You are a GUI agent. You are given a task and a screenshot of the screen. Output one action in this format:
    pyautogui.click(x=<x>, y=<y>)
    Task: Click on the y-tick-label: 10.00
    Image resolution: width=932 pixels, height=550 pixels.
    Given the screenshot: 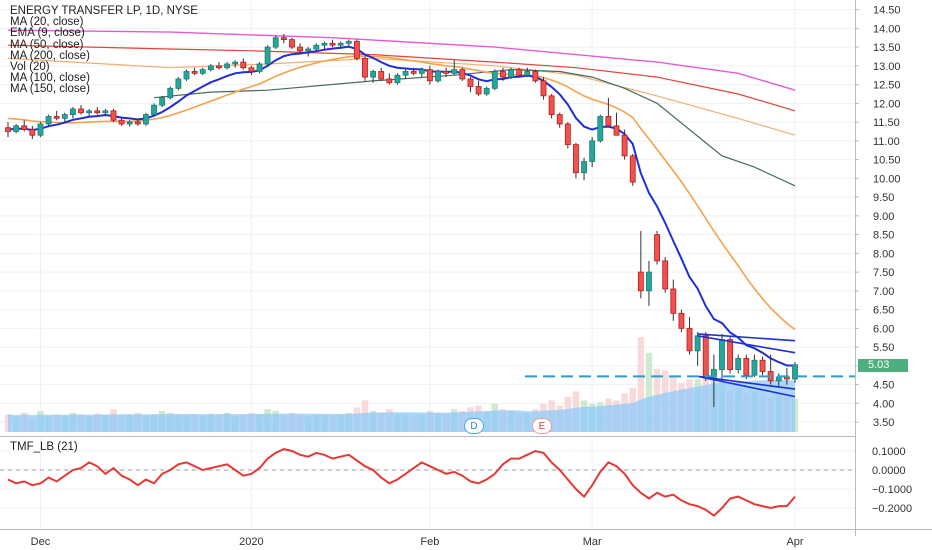 What is the action you would take?
    pyautogui.click(x=887, y=179)
    